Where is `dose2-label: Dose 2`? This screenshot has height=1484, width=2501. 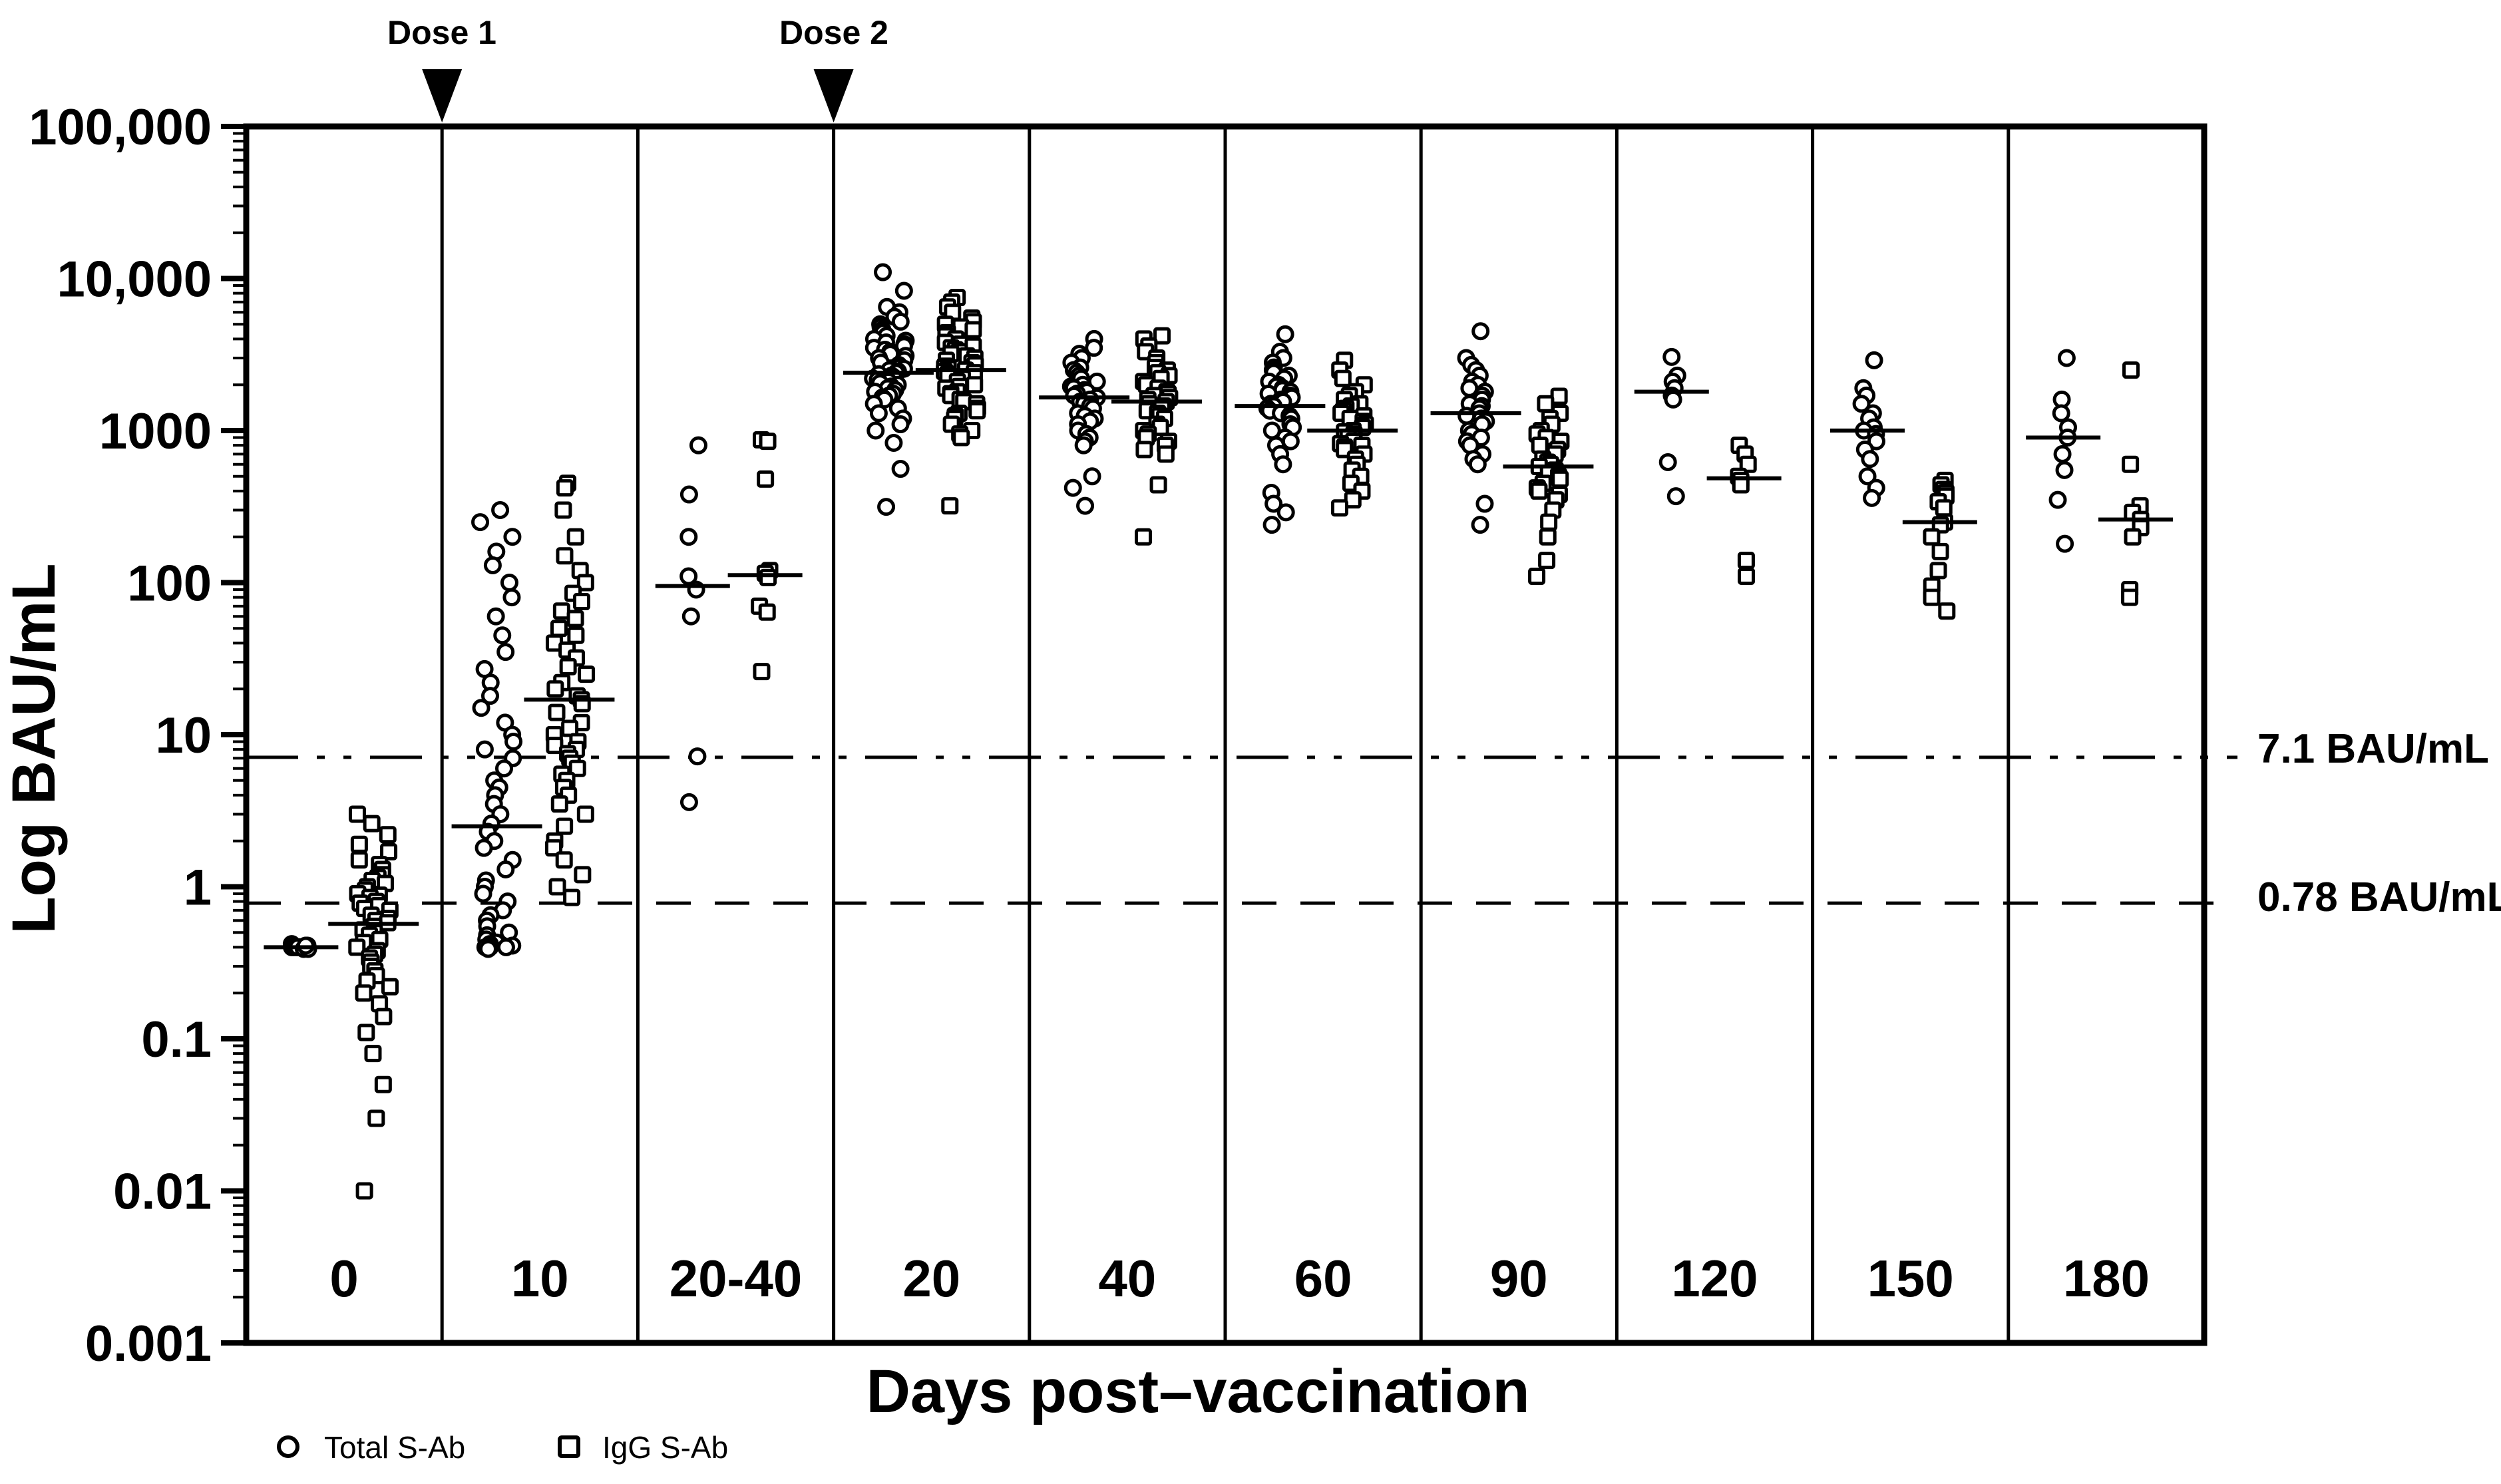 dose2-label: Dose 2 is located at coordinates (833, 32).